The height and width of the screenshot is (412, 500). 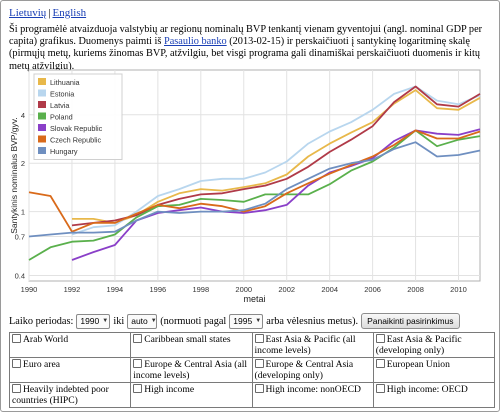 What do you see at coordinates (69, 13) in the screenshot?
I see `language-link-en: English` at bounding box center [69, 13].